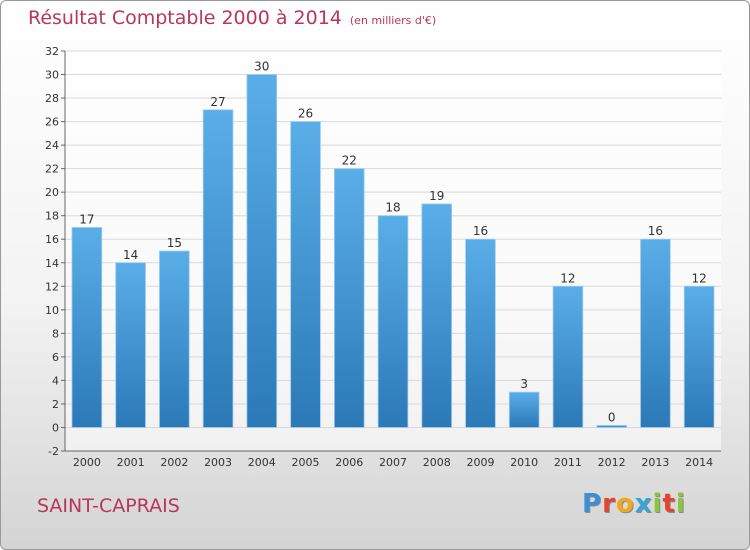 This screenshot has height=550, width=750. I want to click on y-tick-label: 32, so click(52, 51).